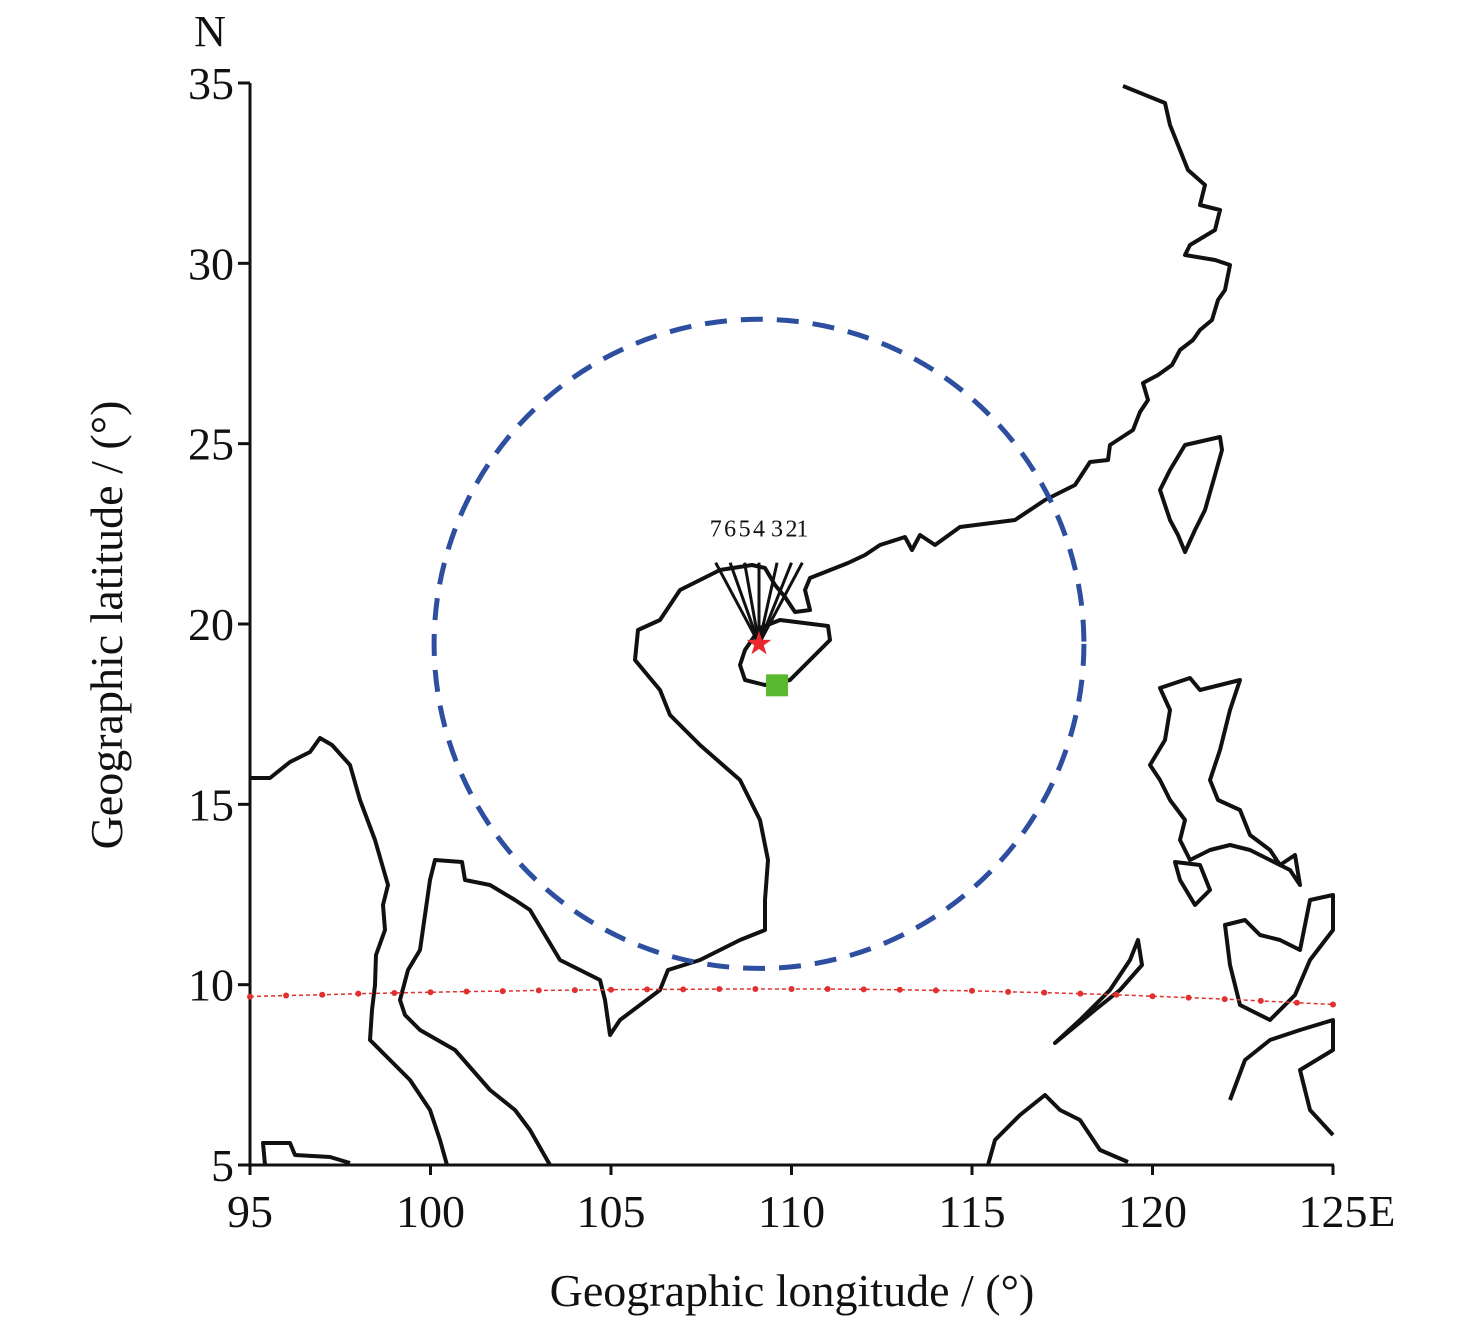  Describe the element at coordinates (211, 444) in the screenshot. I see `y-tick-label: 25` at that location.